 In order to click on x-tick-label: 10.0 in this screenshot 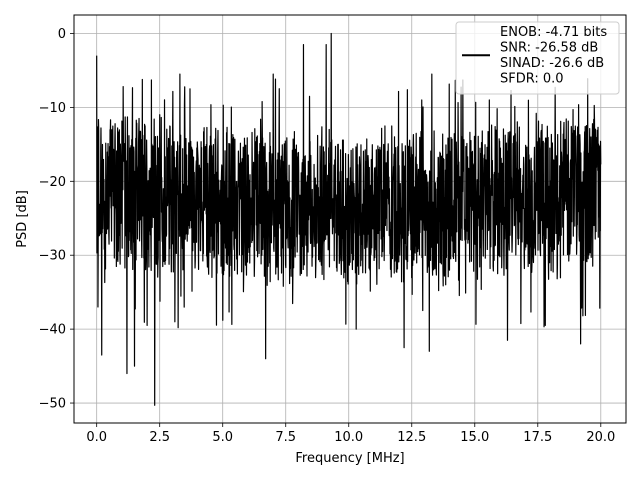, I will do `click(348, 437)`.